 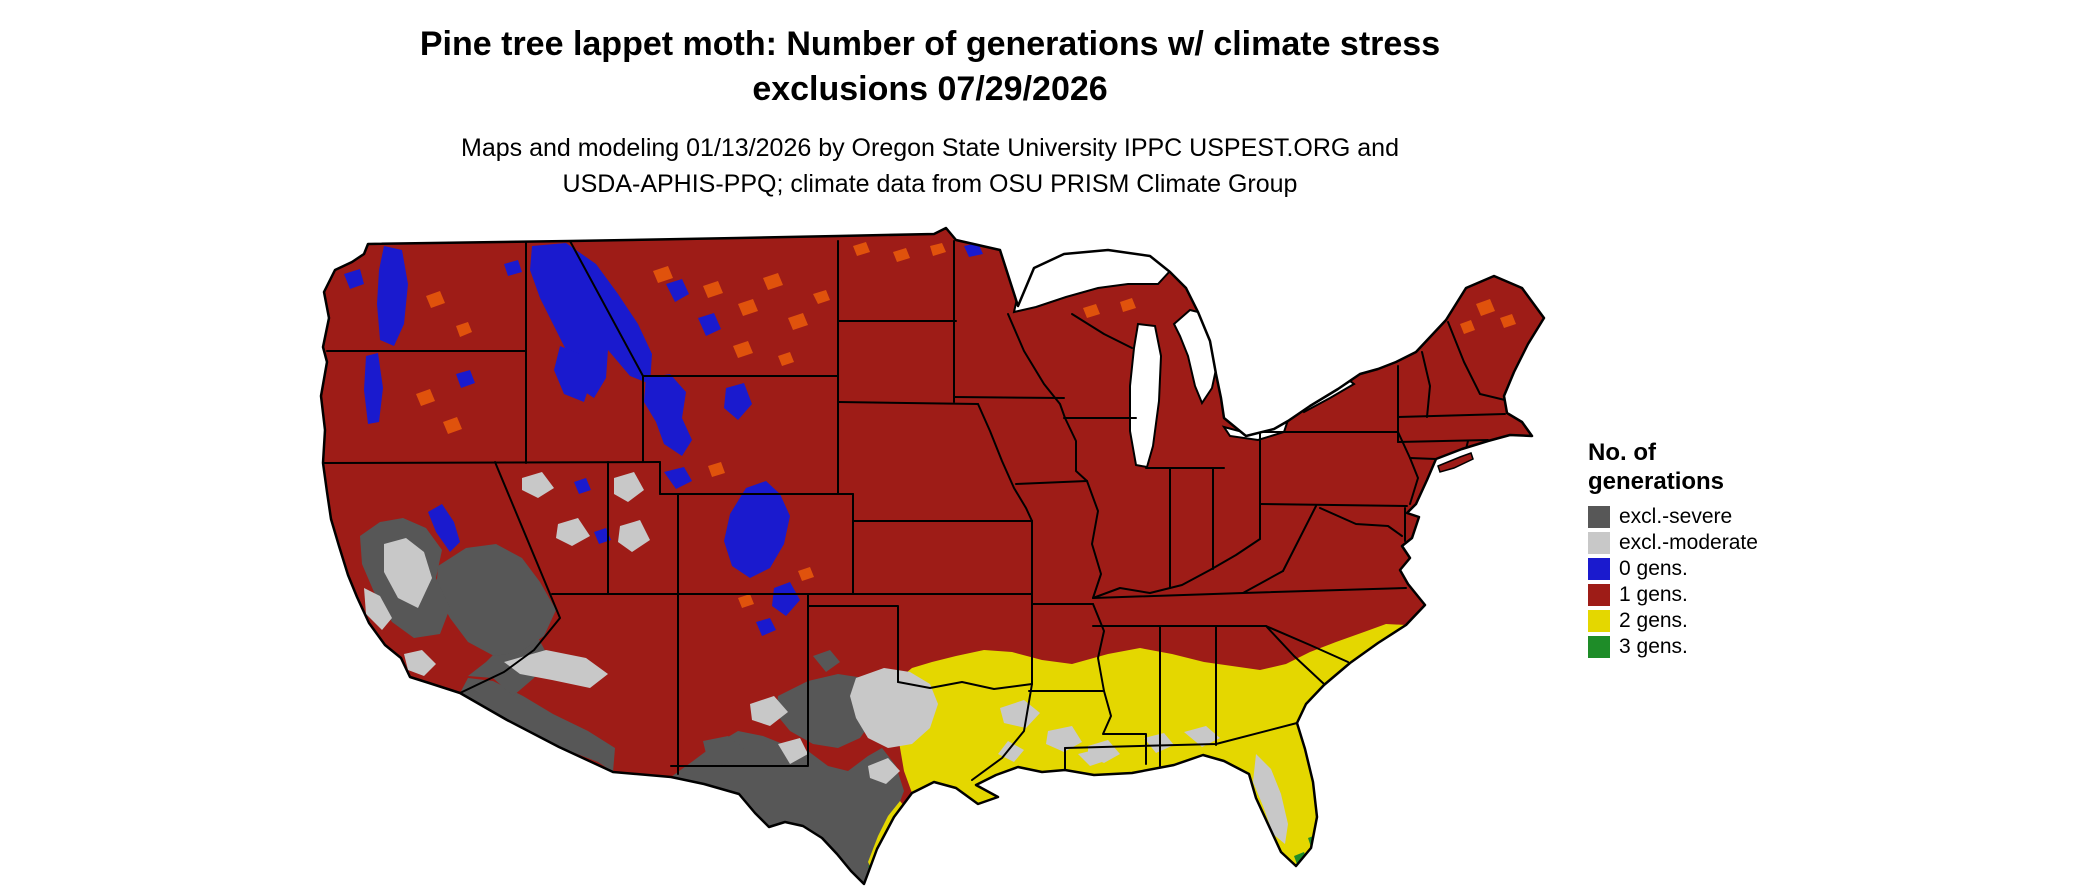 I want to click on legend-label: 0 gens., so click(x=1653, y=568).